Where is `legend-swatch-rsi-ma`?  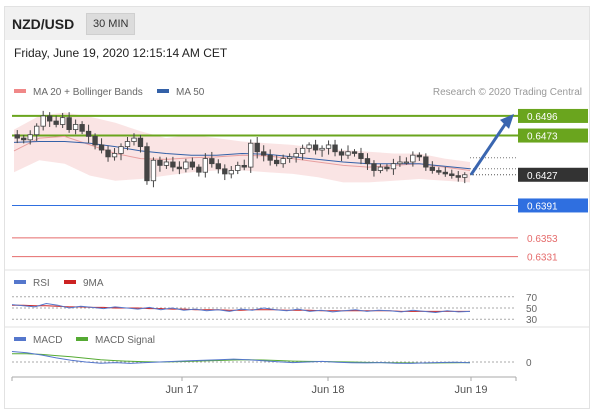
legend-swatch-rsi-ma is located at coordinates (70, 282).